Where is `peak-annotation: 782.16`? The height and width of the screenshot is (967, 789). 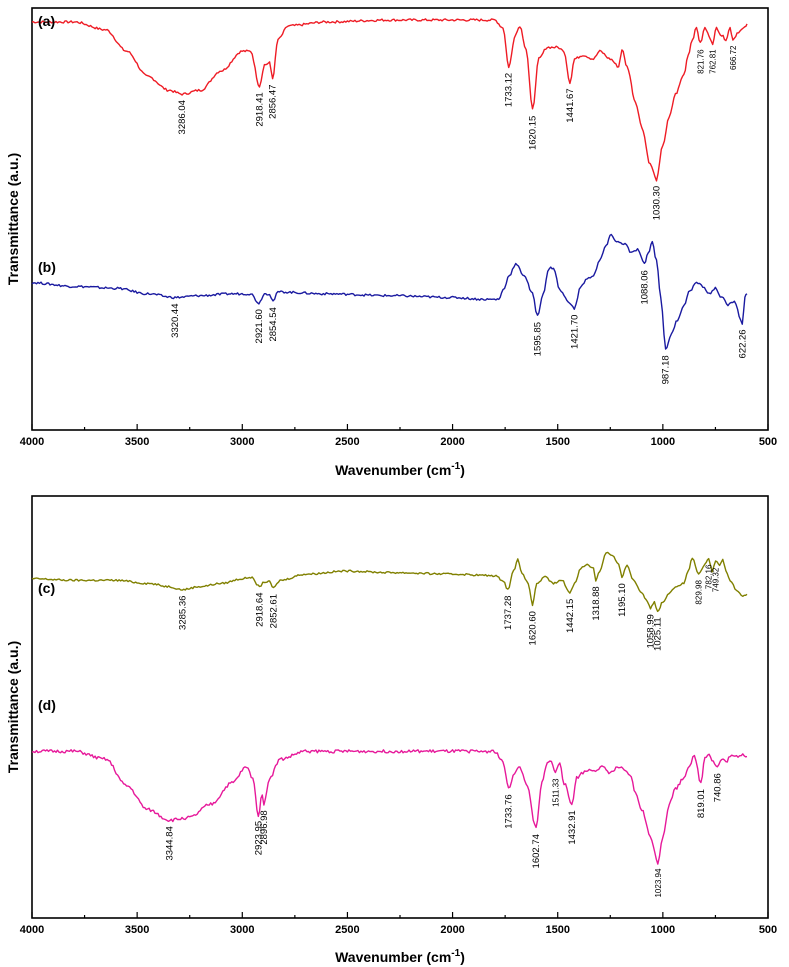 peak-annotation: 782.16 is located at coordinates (709, 576).